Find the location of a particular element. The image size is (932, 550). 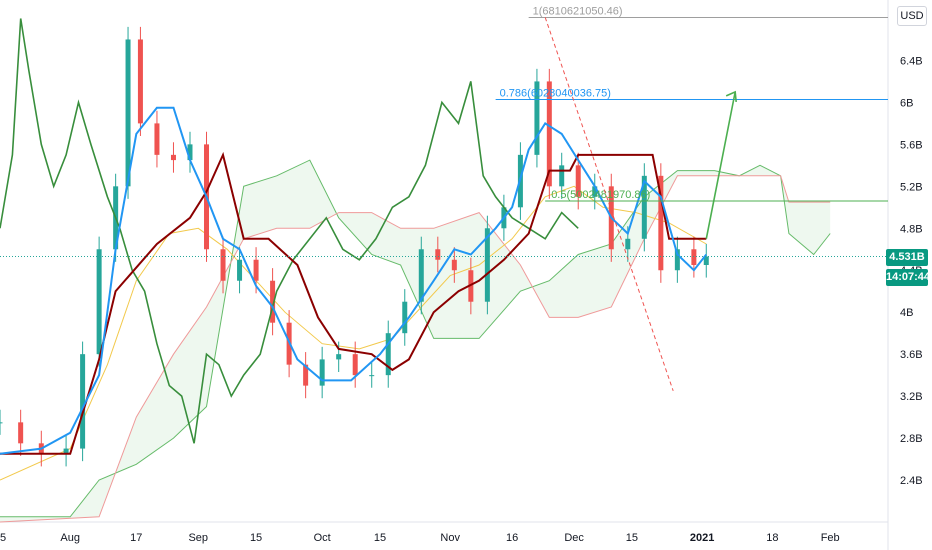

projection-arrow-line is located at coordinates (720, 165).